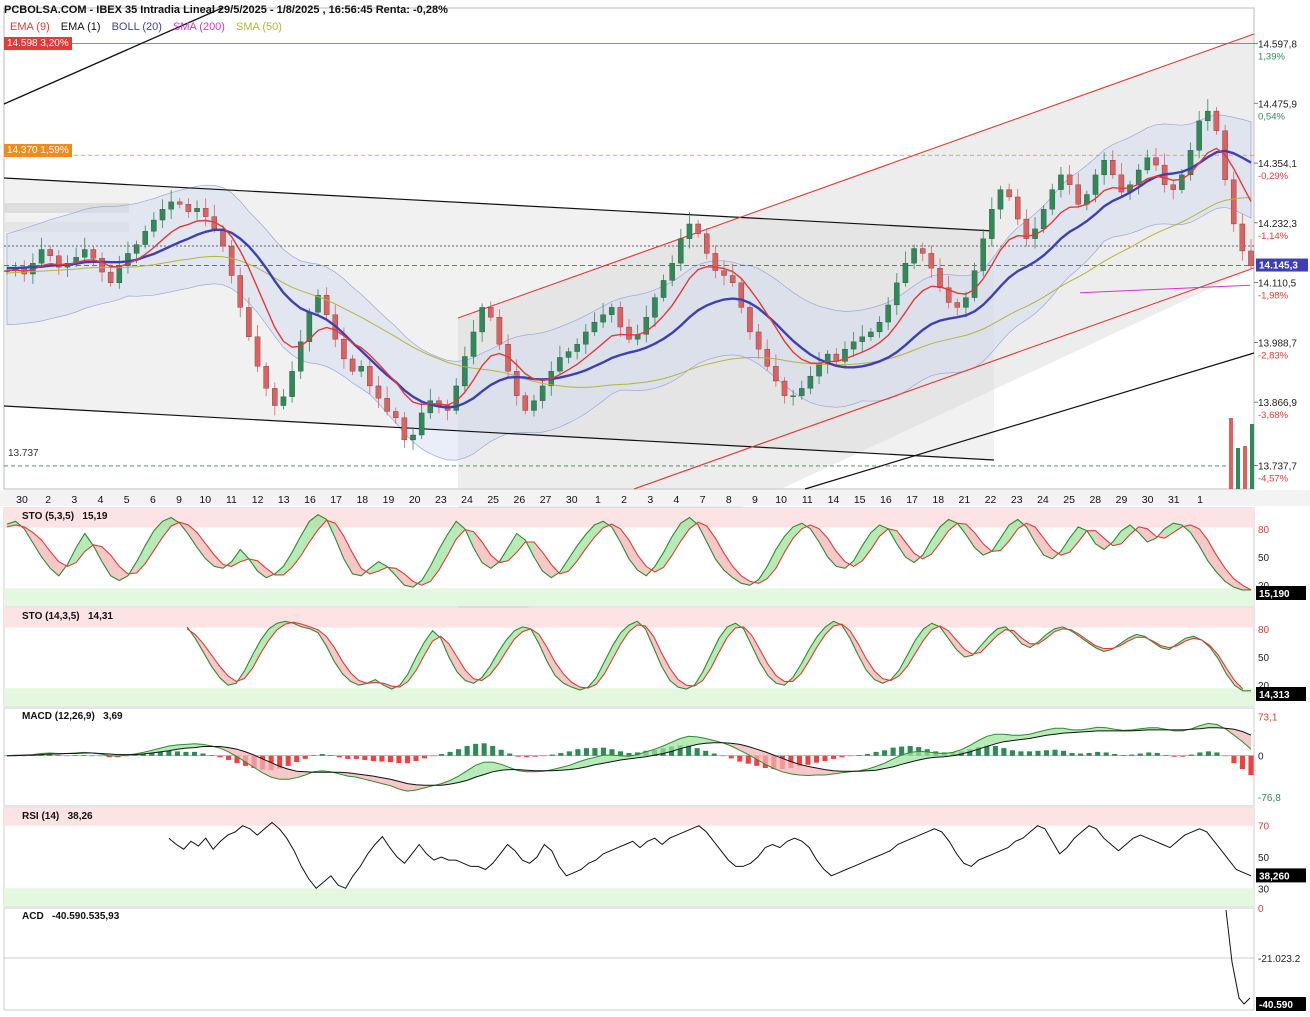 The height and width of the screenshot is (1017, 1310). I want to click on macd-panel: 73,1 0 -76,8, so click(642, 757).